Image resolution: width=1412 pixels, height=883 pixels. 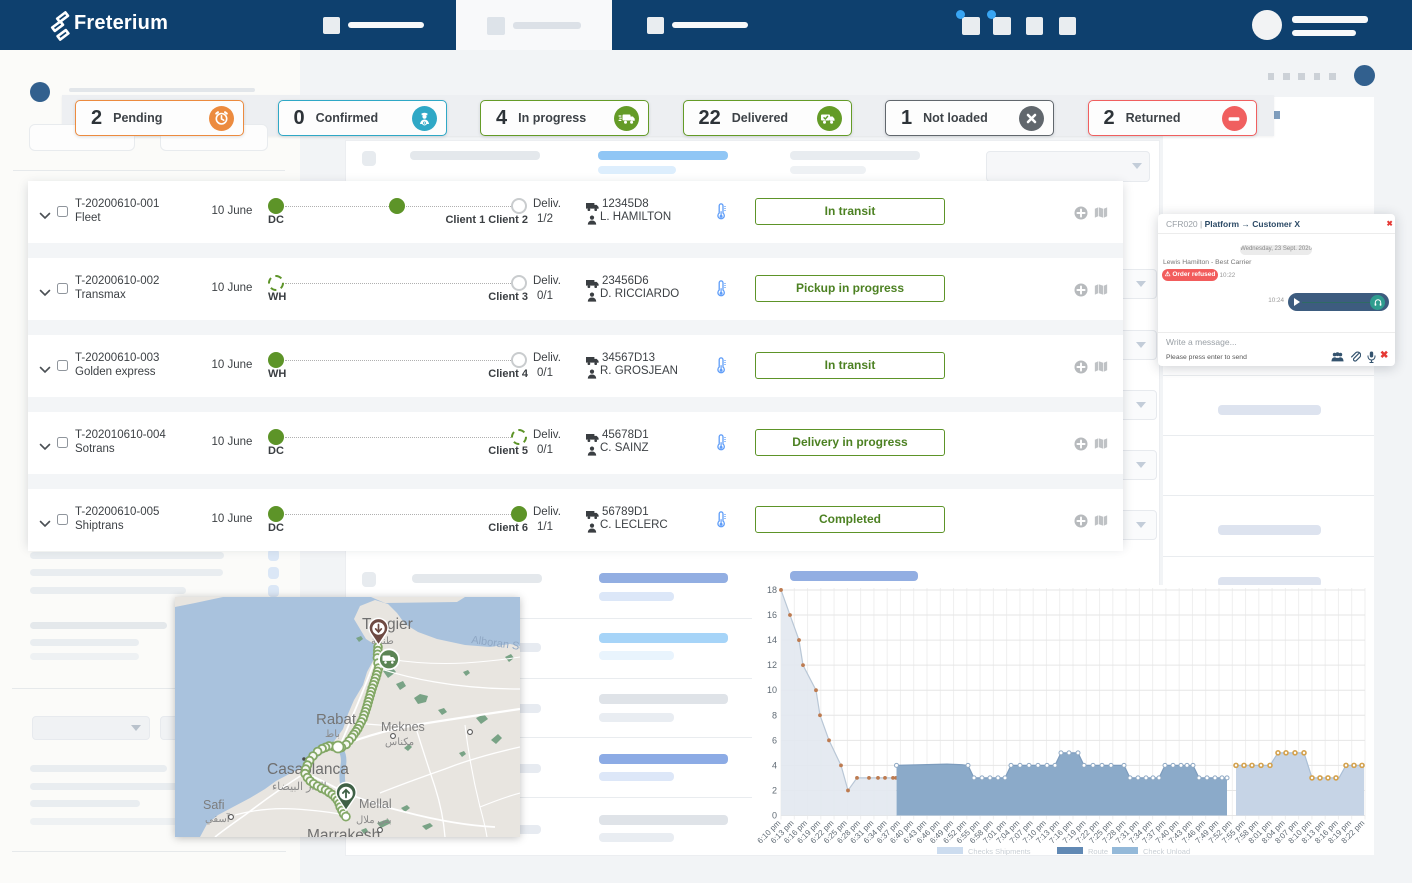 I want to click on svg-text: مكناس, so click(x=399, y=742).